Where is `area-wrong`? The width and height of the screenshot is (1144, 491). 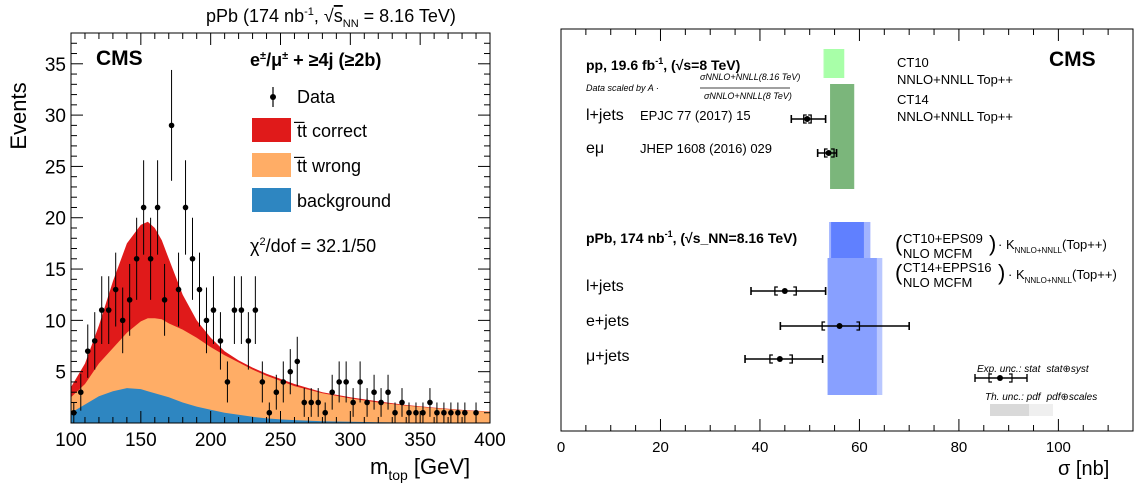 area-wrong is located at coordinates (280, 370).